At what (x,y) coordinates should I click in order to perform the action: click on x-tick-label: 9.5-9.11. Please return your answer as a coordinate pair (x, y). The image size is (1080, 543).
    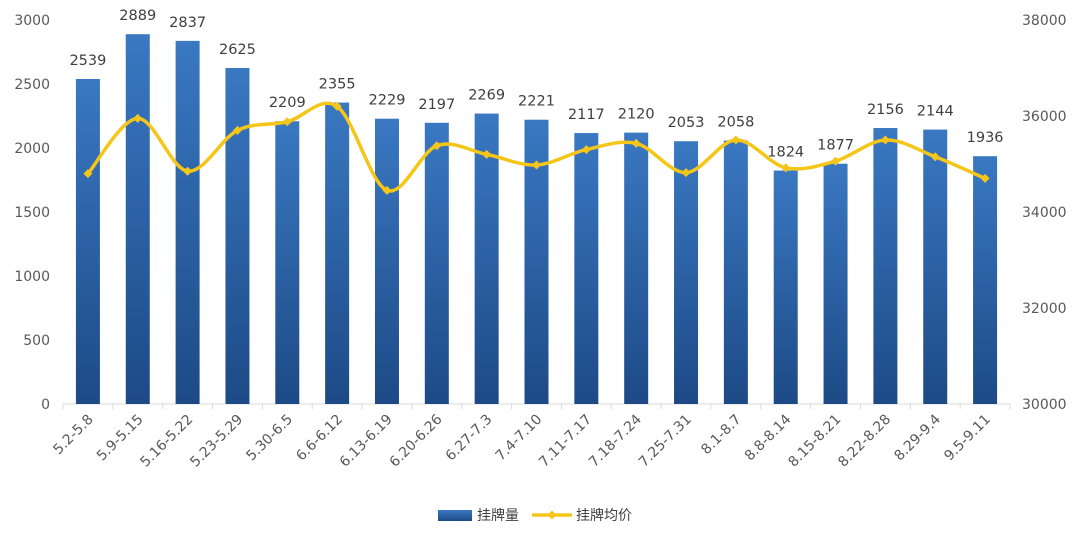
    Looking at the image, I should click on (967, 438).